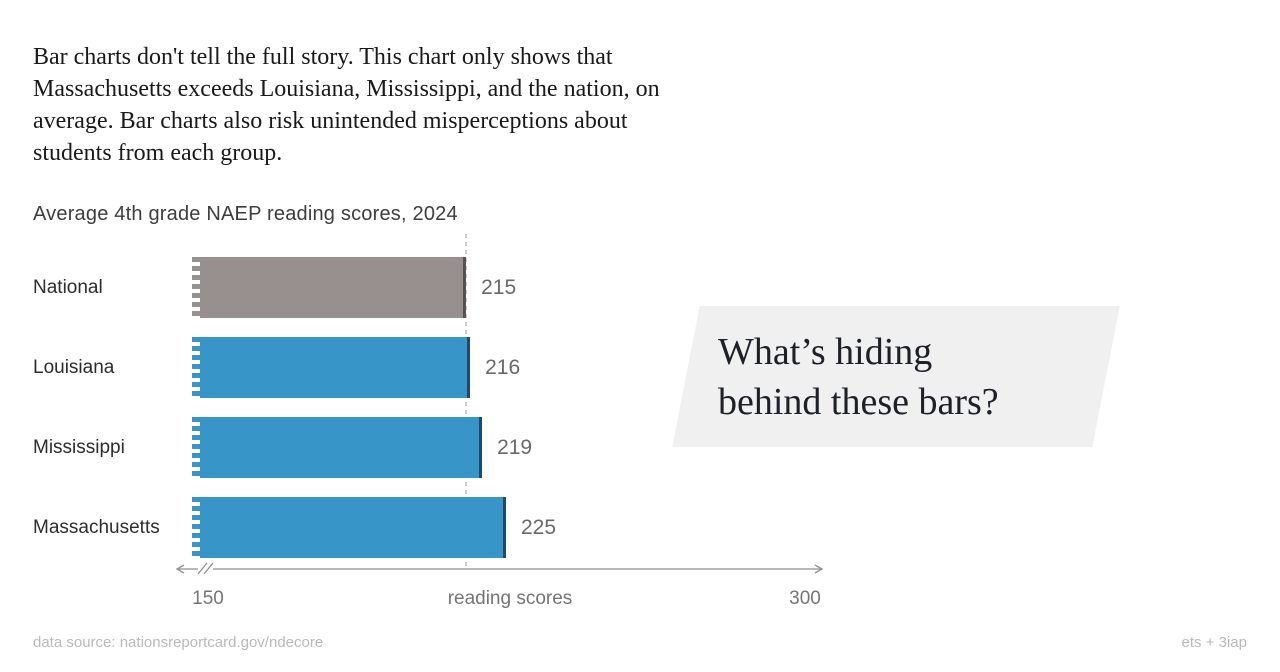 This screenshot has height=672, width=1280. I want to click on bar-value-louisiana: 216, so click(503, 367).